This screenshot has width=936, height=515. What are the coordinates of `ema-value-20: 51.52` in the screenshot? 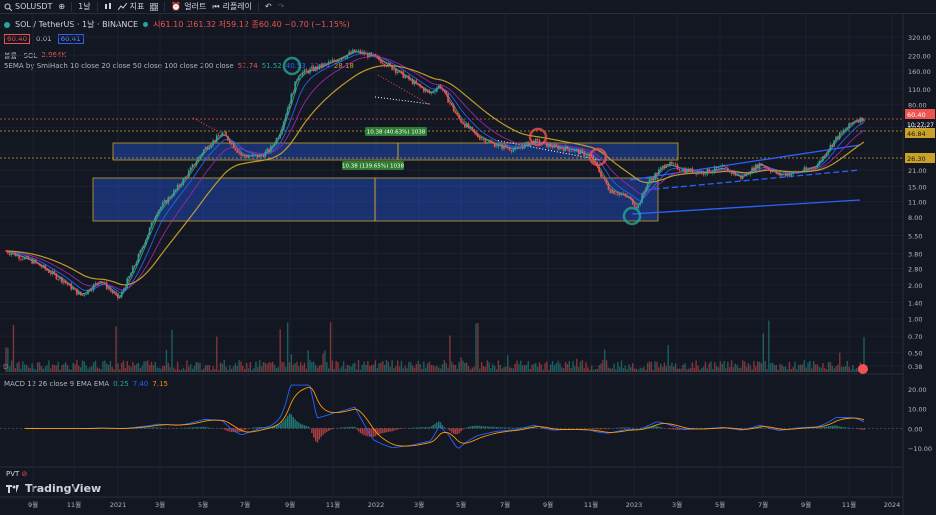 It's located at (271, 66).